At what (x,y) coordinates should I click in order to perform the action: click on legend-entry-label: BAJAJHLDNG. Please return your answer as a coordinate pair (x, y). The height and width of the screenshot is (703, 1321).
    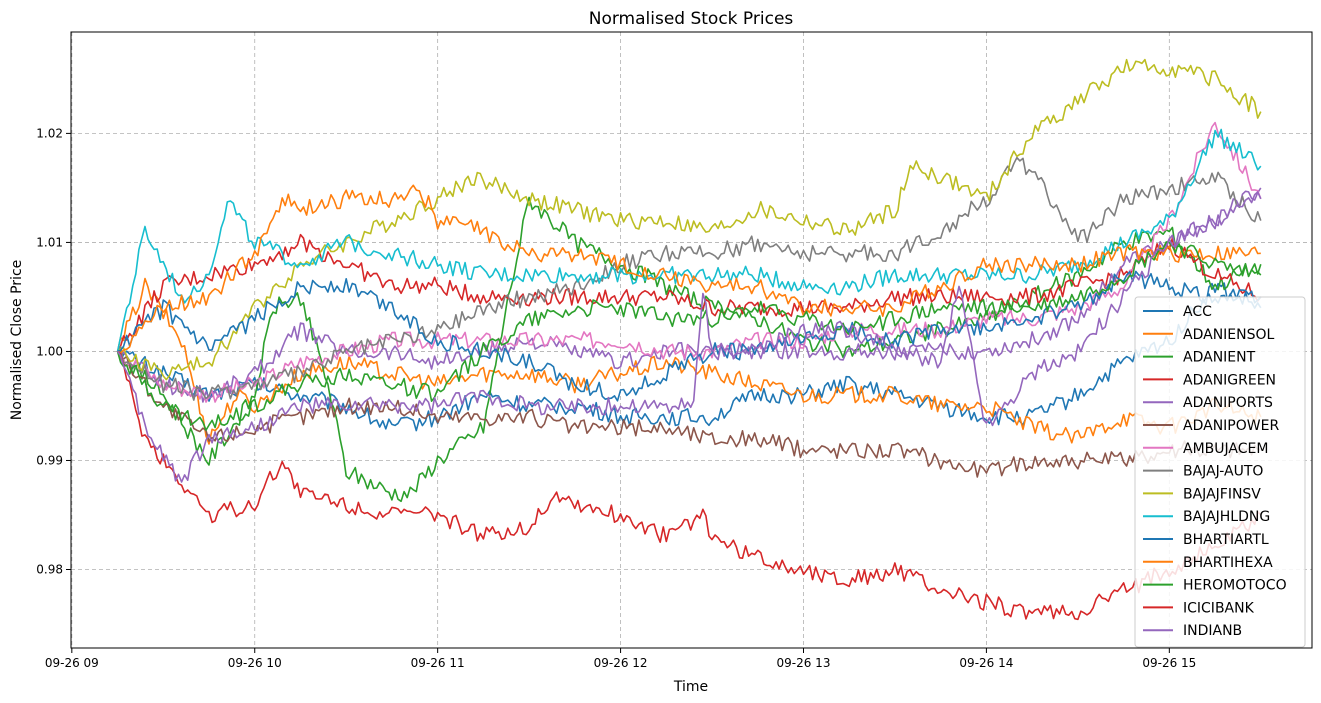
    Looking at the image, I should click on (1226, 517).